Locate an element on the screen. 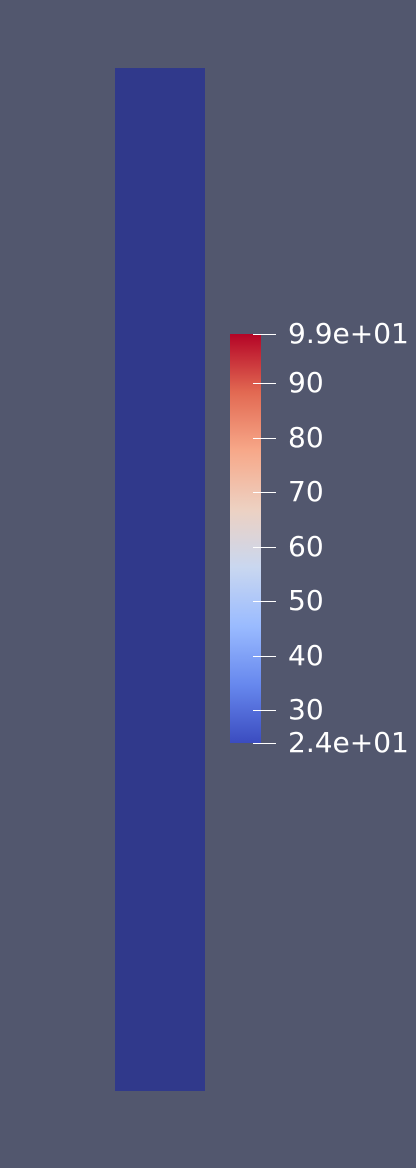  color-legend-tick-label: 80 is located at coordinates (306, 437).